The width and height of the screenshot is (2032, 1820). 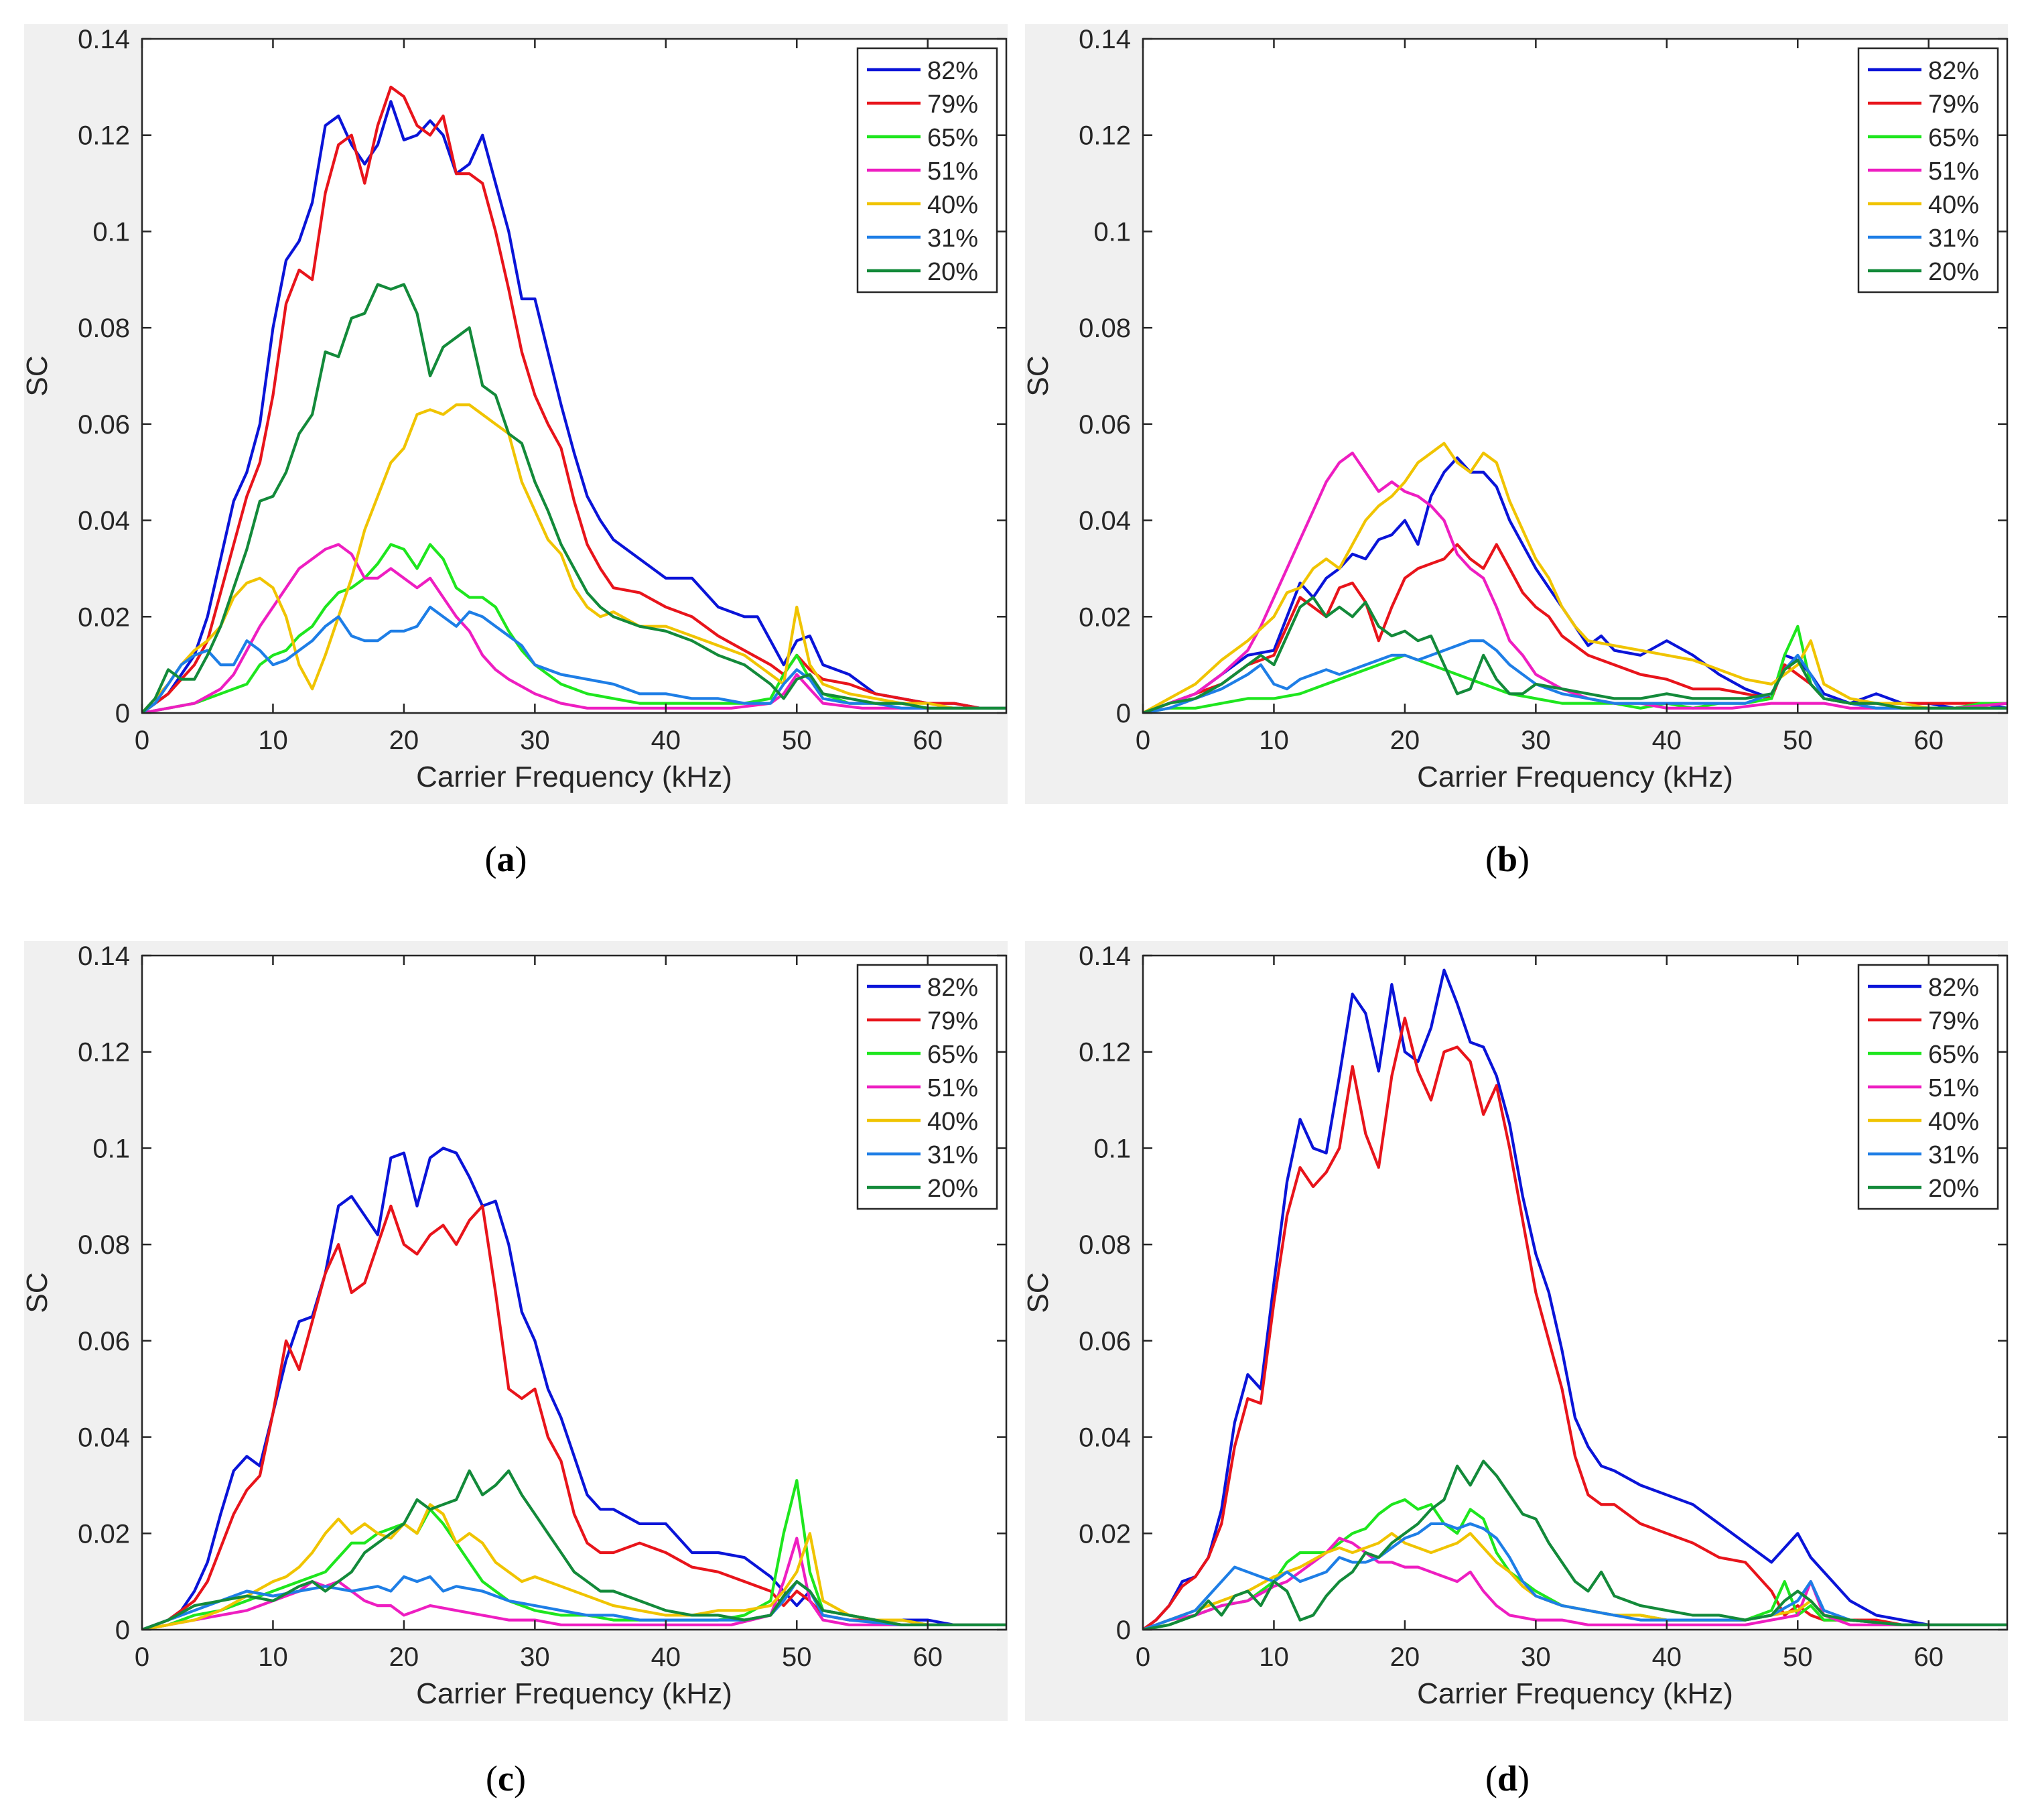 I want to click on legend-box, so click(x=1928, y=1087).